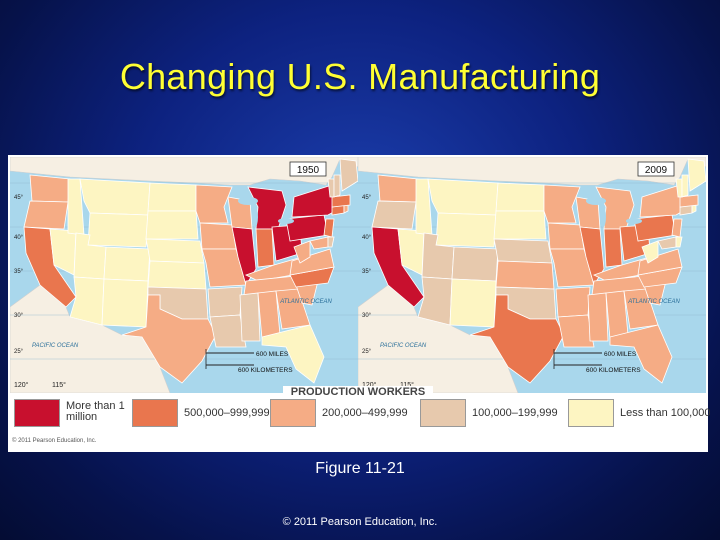 The image size is (720, 540). What do you see at coordinates (255, 217) in the screenshot?
I see `lake-michigan` at bounding box center [255, 217].